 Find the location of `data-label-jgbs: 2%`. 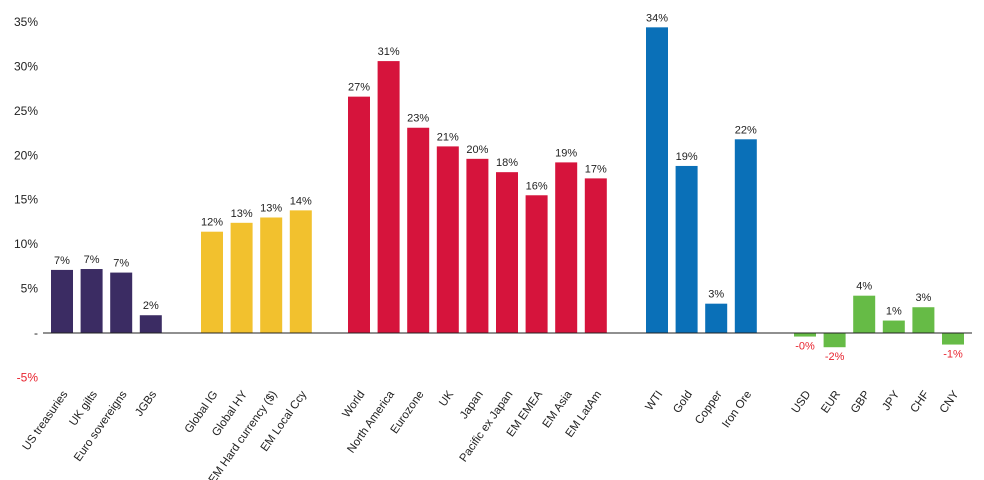

data-label-jgbs: 2% is located at coordinates (151, 306).